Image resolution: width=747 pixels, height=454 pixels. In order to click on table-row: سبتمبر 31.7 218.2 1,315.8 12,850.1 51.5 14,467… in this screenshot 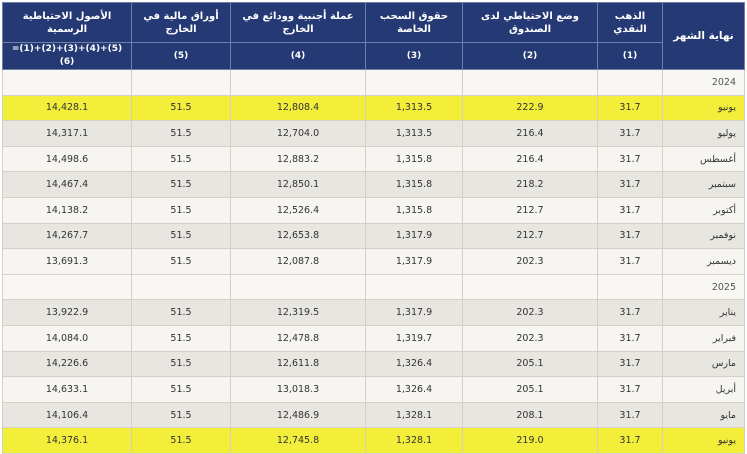, I will do `click(373, 184)`.